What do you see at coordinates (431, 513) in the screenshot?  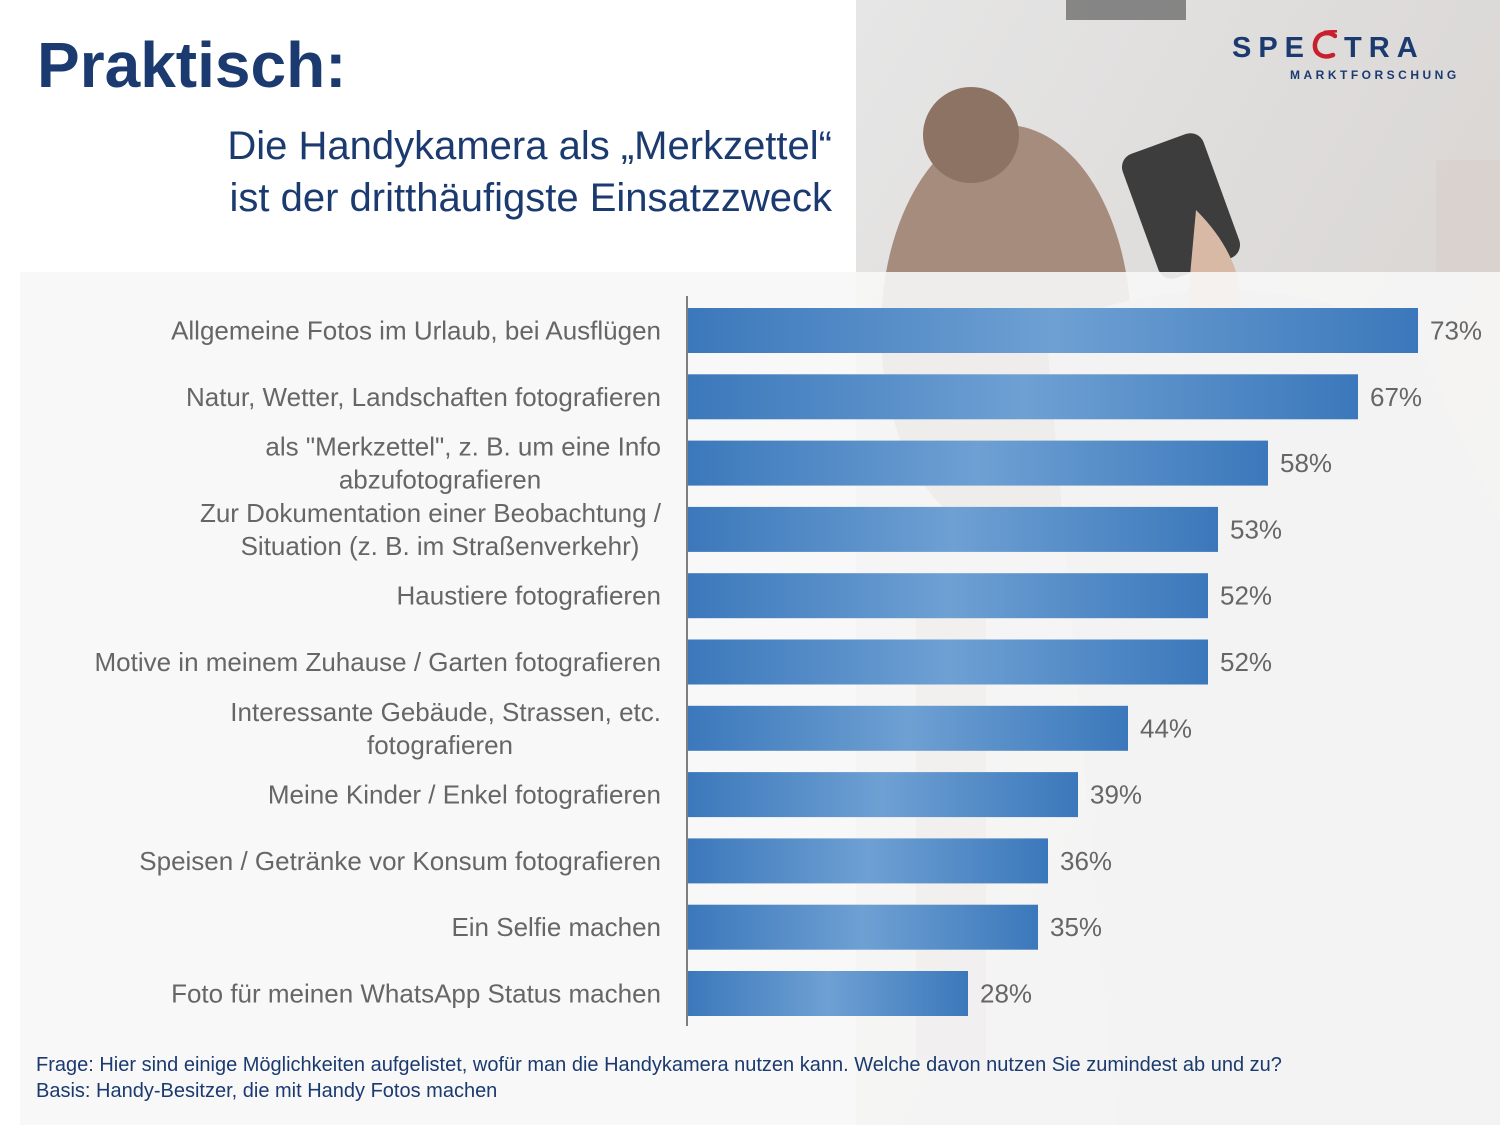 I see `category-label-4-line-1: Zur Dokumentation einer Beobachtung /` at bounding box center [431, 513].